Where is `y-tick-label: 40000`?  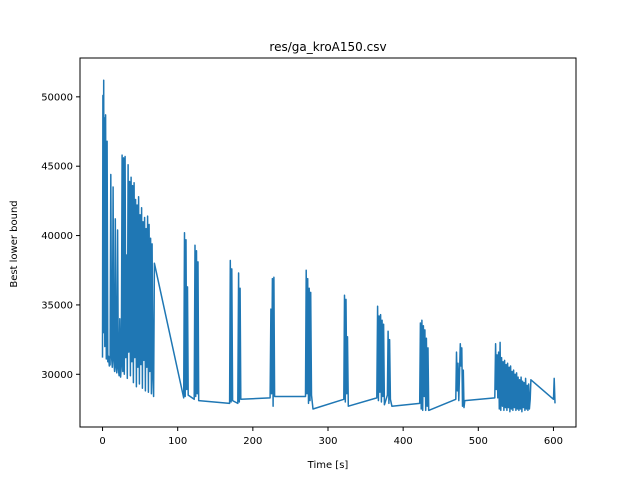
y-tick-label: 40000 is located at coordinates (57, 236).